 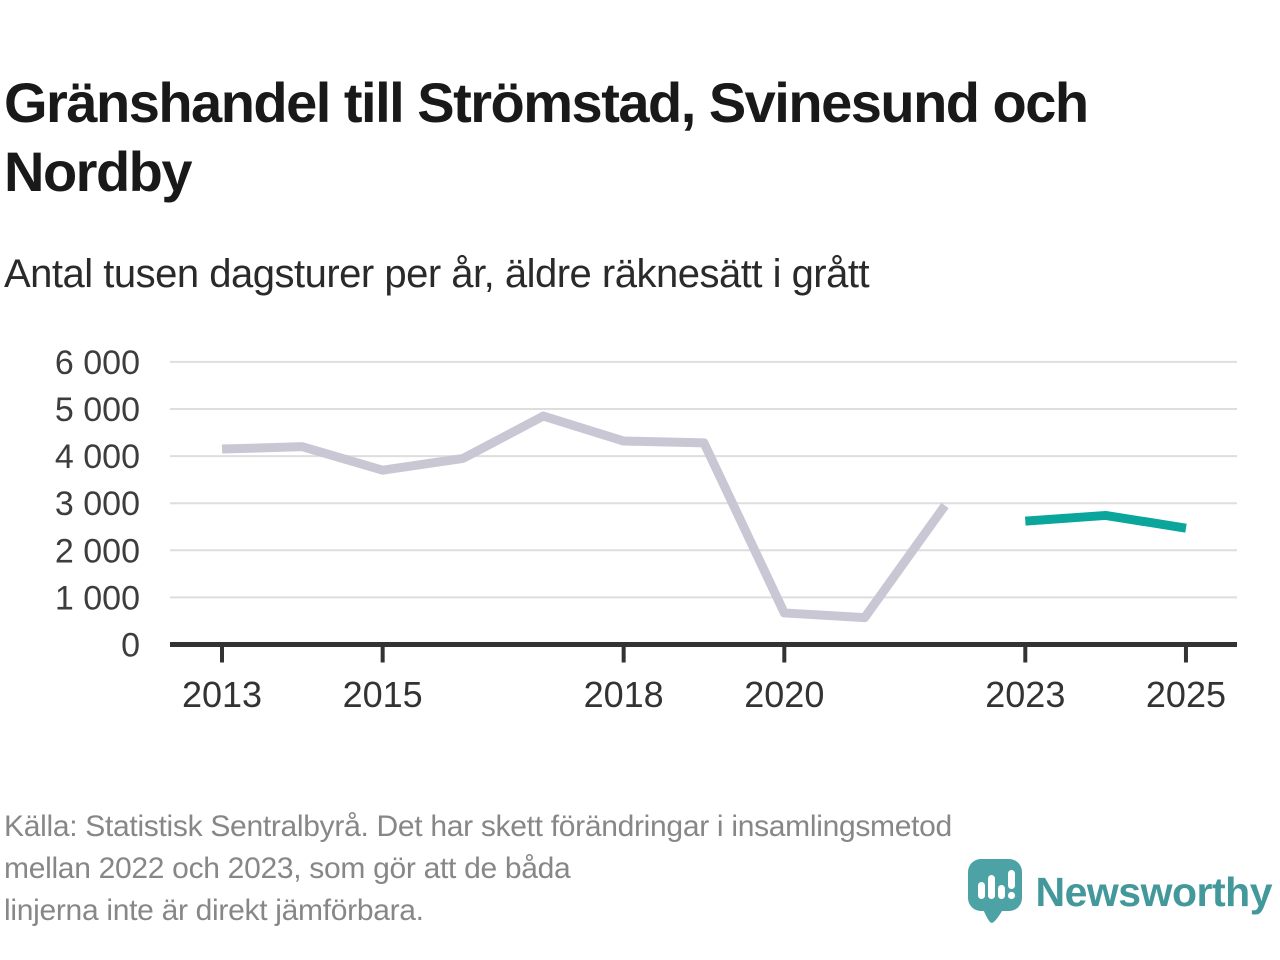 What do you see at coordinates (1154, 891) in the screenshot?
I see `brand-name: Newsworthy` at bounding box center [1154, 891].